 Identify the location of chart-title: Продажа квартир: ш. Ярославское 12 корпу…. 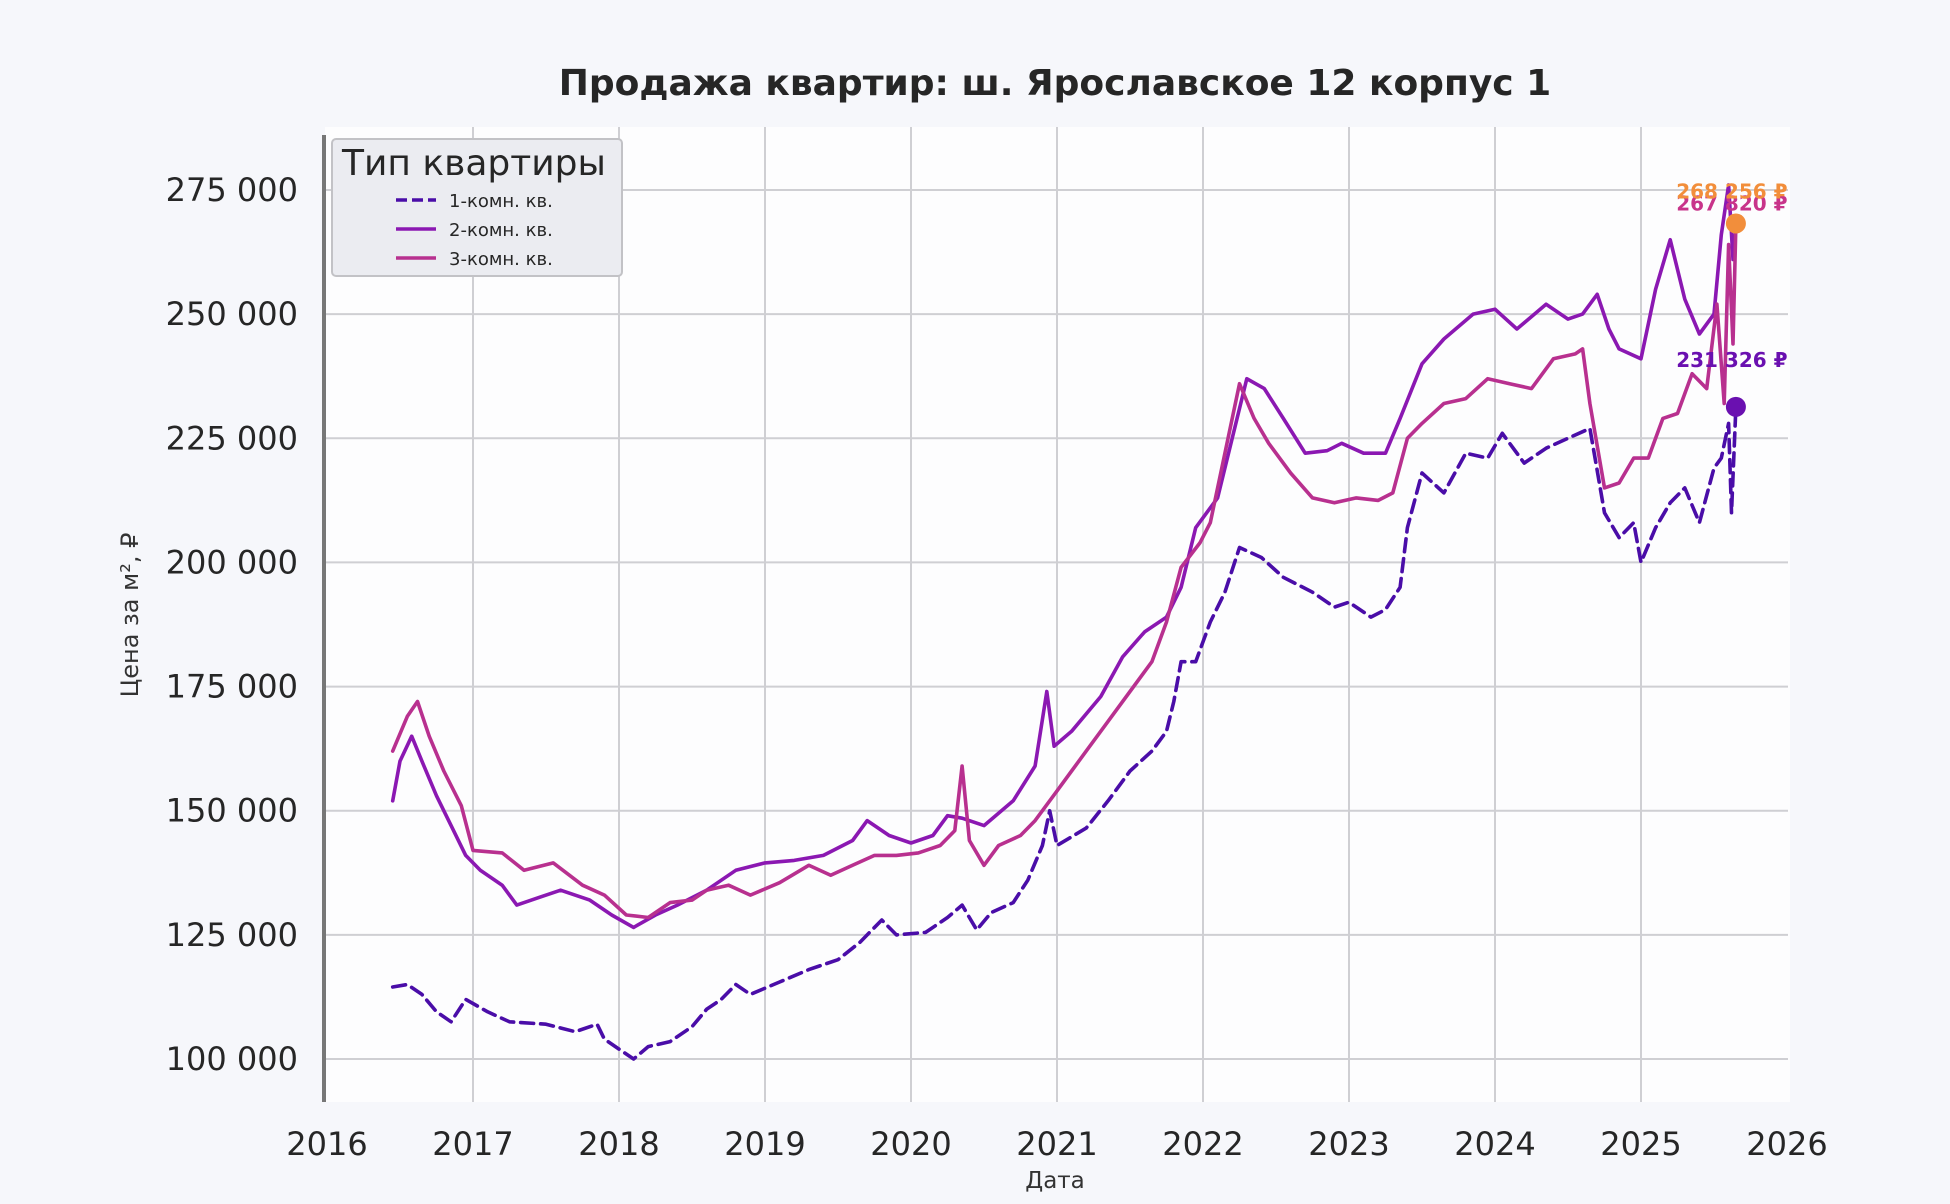
(1055, 83).